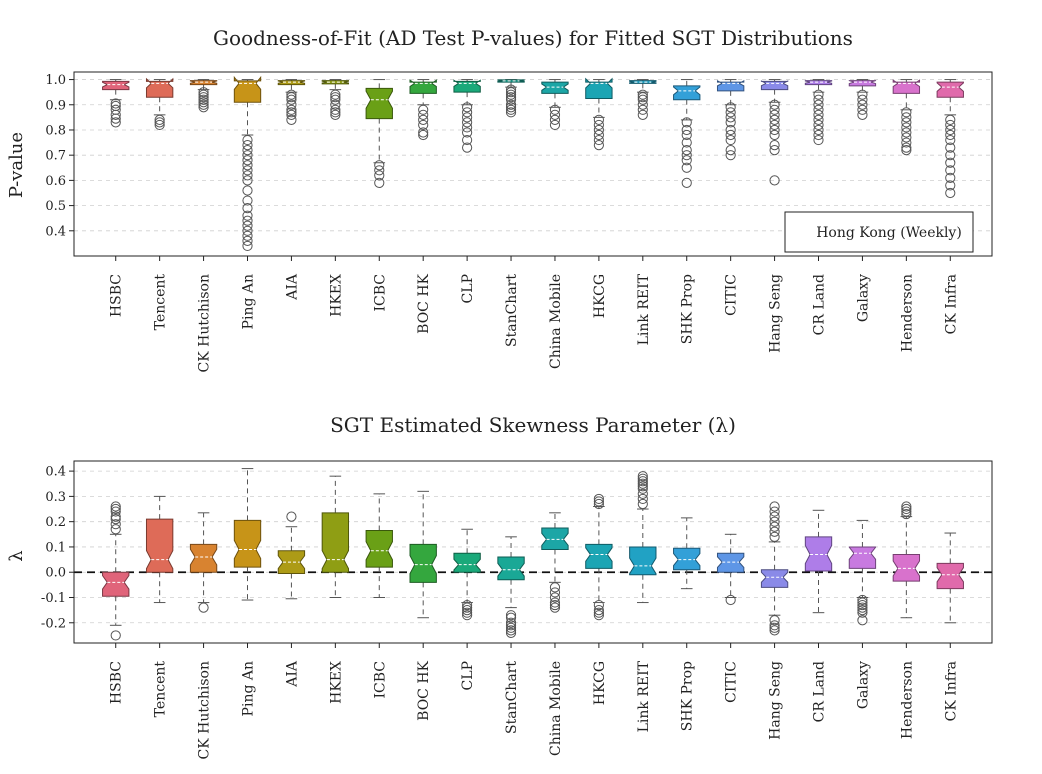 This screenshot has height=774, width=1042. Describe the element at coordinates (117, 295) in the screenshot. I see `pvalue-x-tick-label: HSBC` at that location.